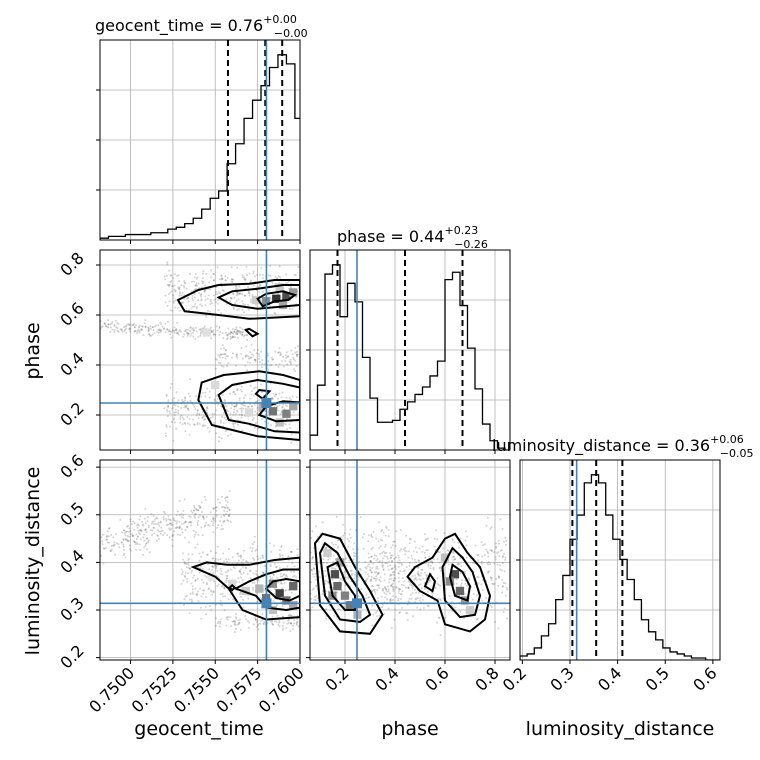  Describe the element at coordinates (410, 350) in the screenshot. I see `panel-frame` at that location.